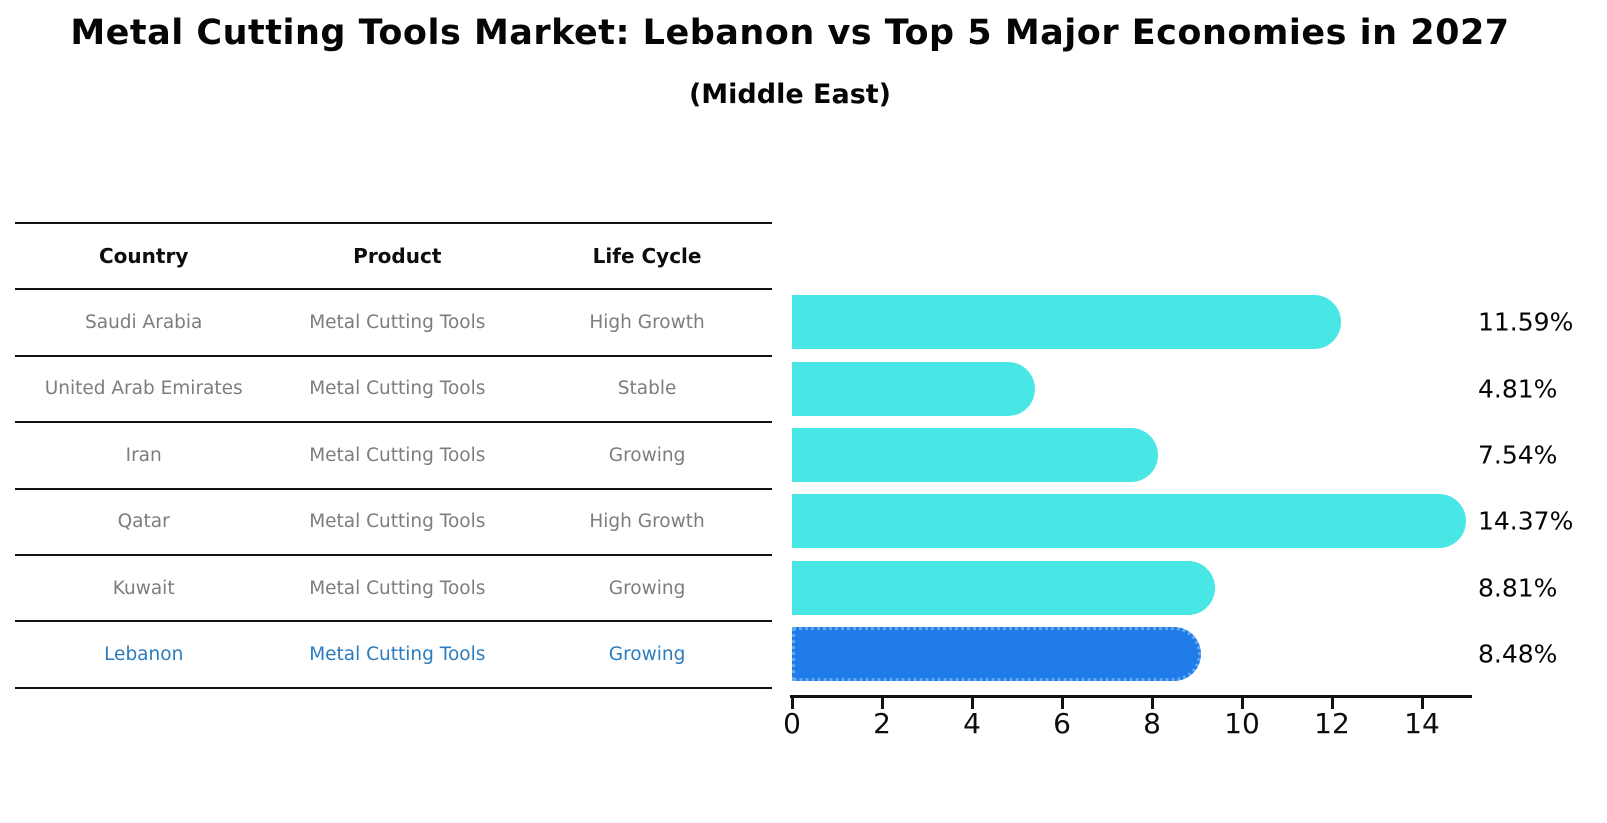  I want to click on chart-subtitle: (Middle East), so click(790, 94).